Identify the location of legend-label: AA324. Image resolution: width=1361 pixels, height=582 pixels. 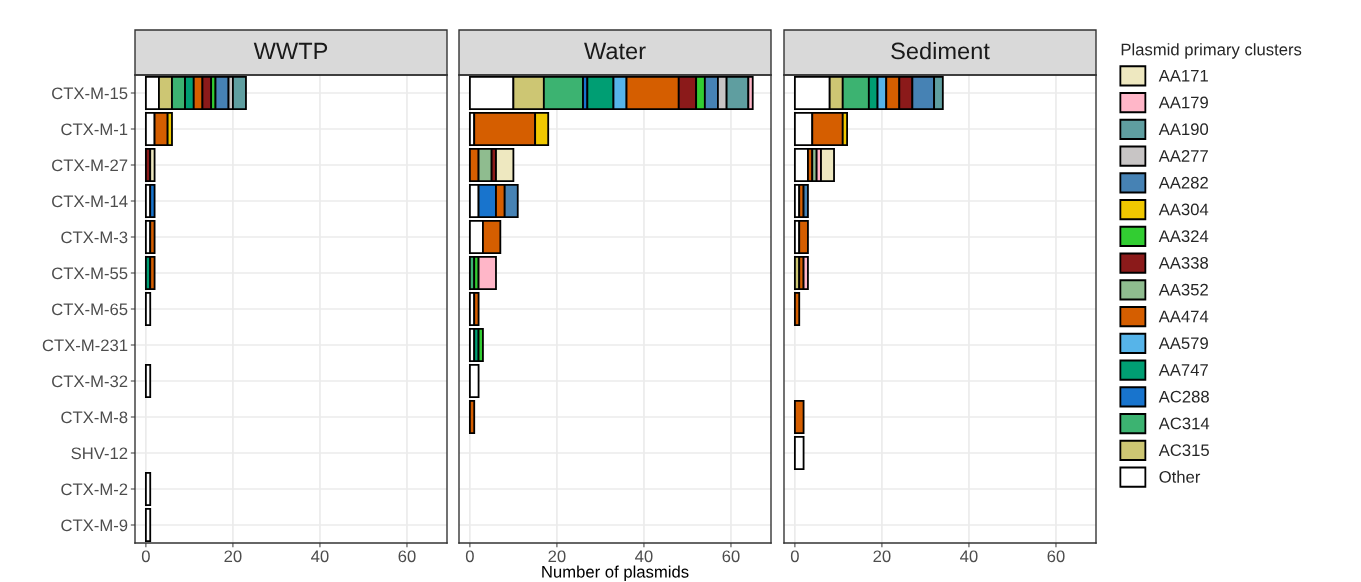
(1183, 236).